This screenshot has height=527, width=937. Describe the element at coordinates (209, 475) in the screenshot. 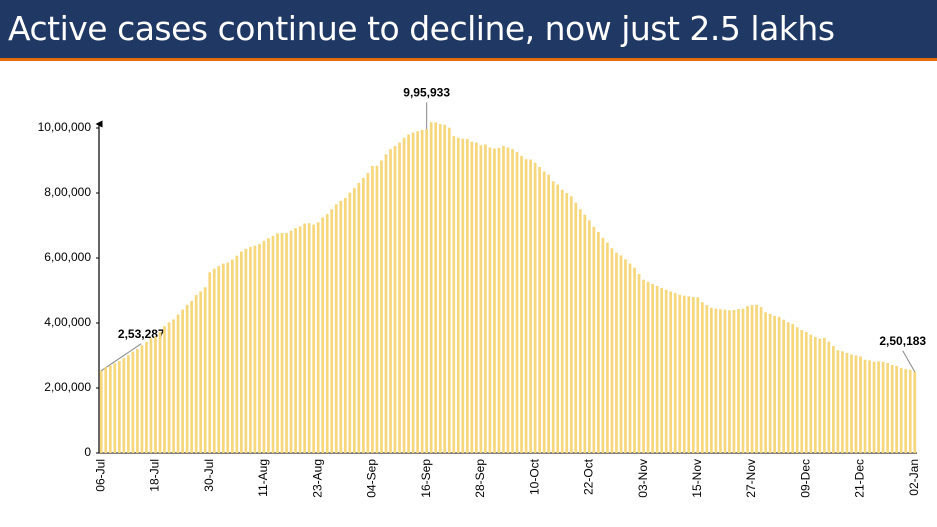

I see `x-tick-label: 30-Jul` at that location.